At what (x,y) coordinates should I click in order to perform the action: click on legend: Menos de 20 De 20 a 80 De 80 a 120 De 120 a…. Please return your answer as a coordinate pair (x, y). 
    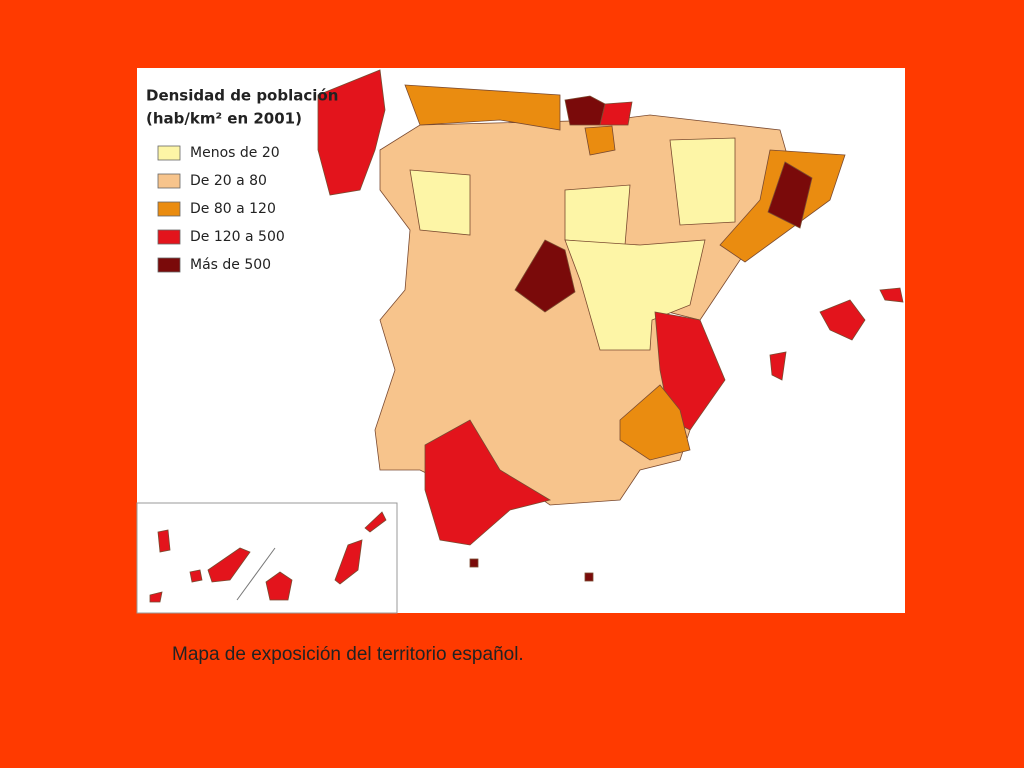
    Looking at the image, I should click on (221, 209).